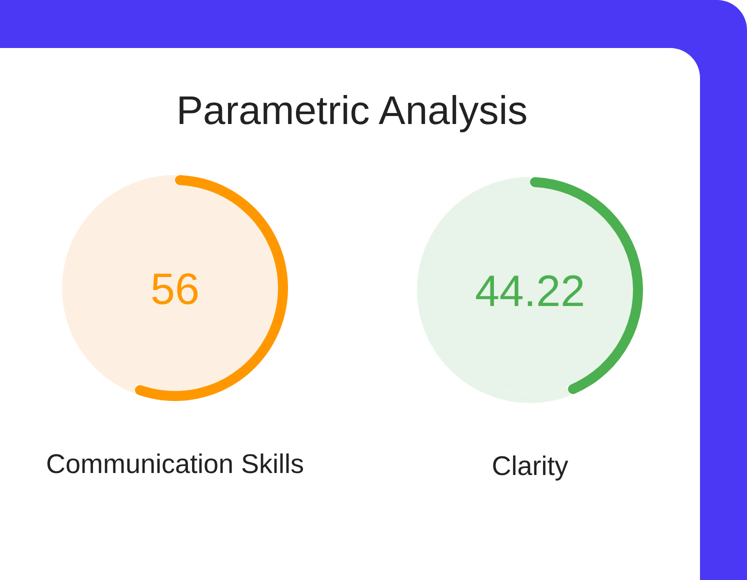  What do you see at coordinates (175, 464) in the screenshot?
I see `text: Communication Skills` at bounding box center [175, 464].